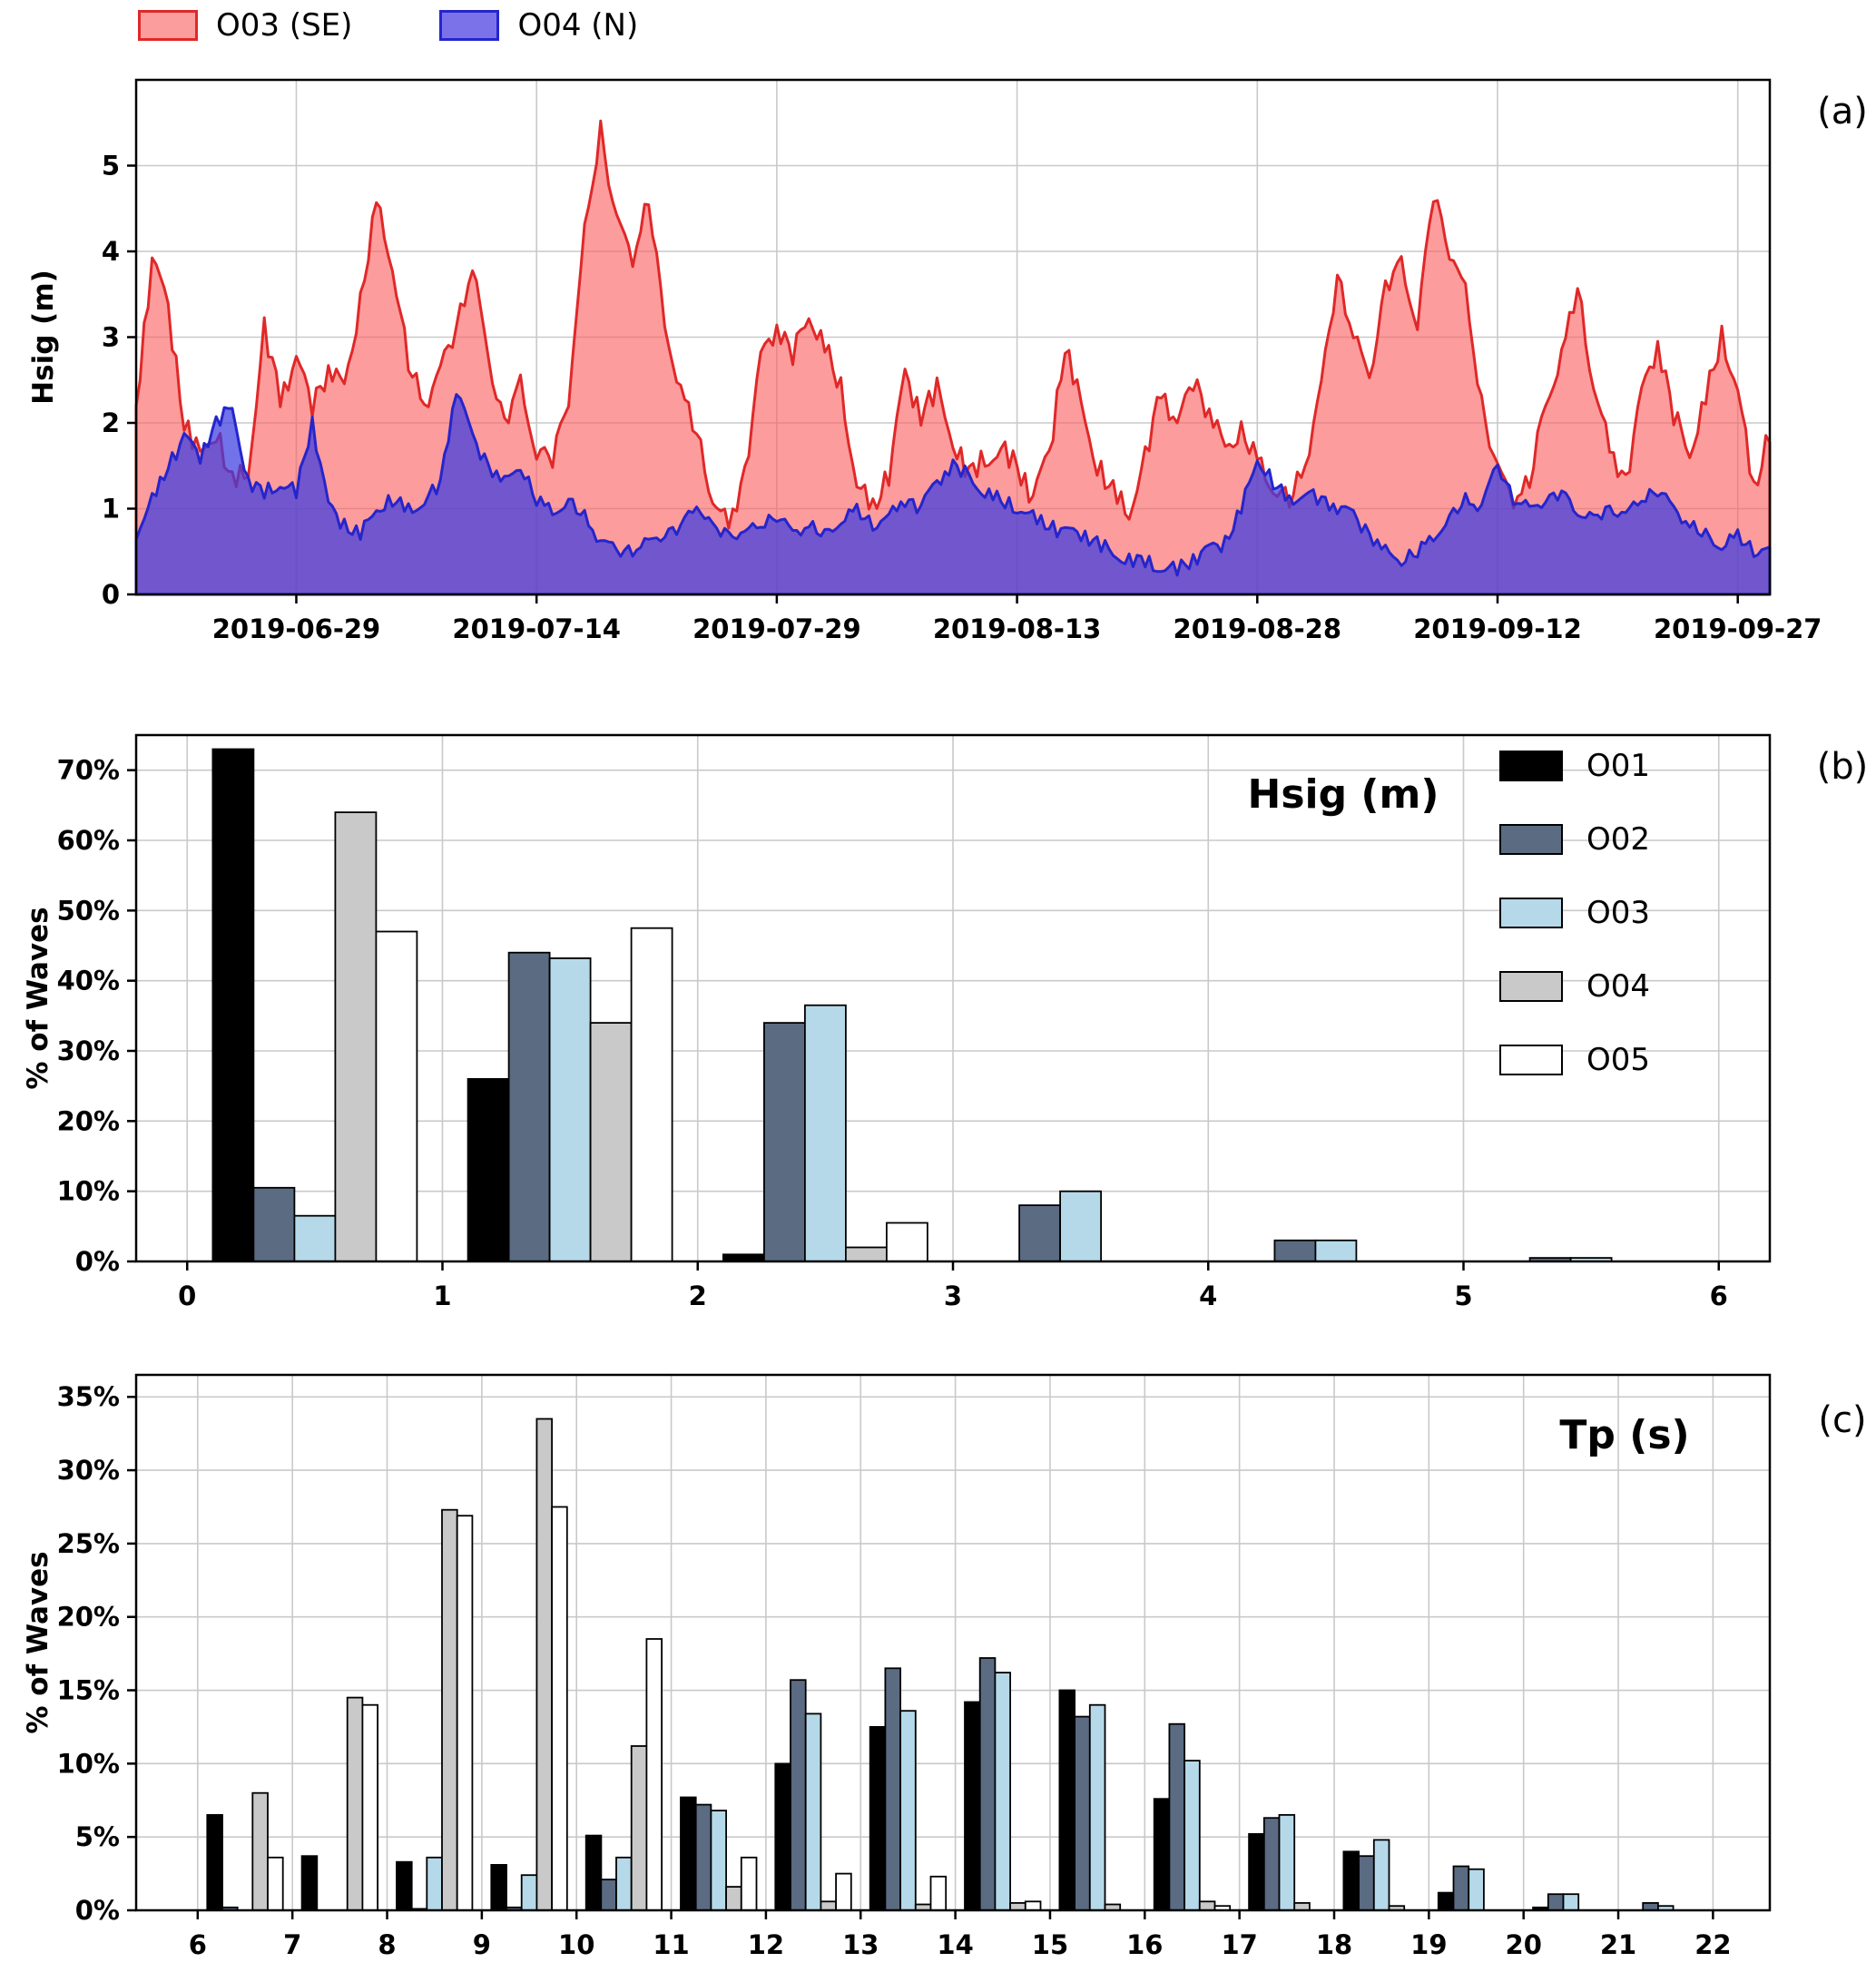 This screenshot has height=1982, width=1876. I want to click on x-tick-label: 20, so click(1524, 1944).